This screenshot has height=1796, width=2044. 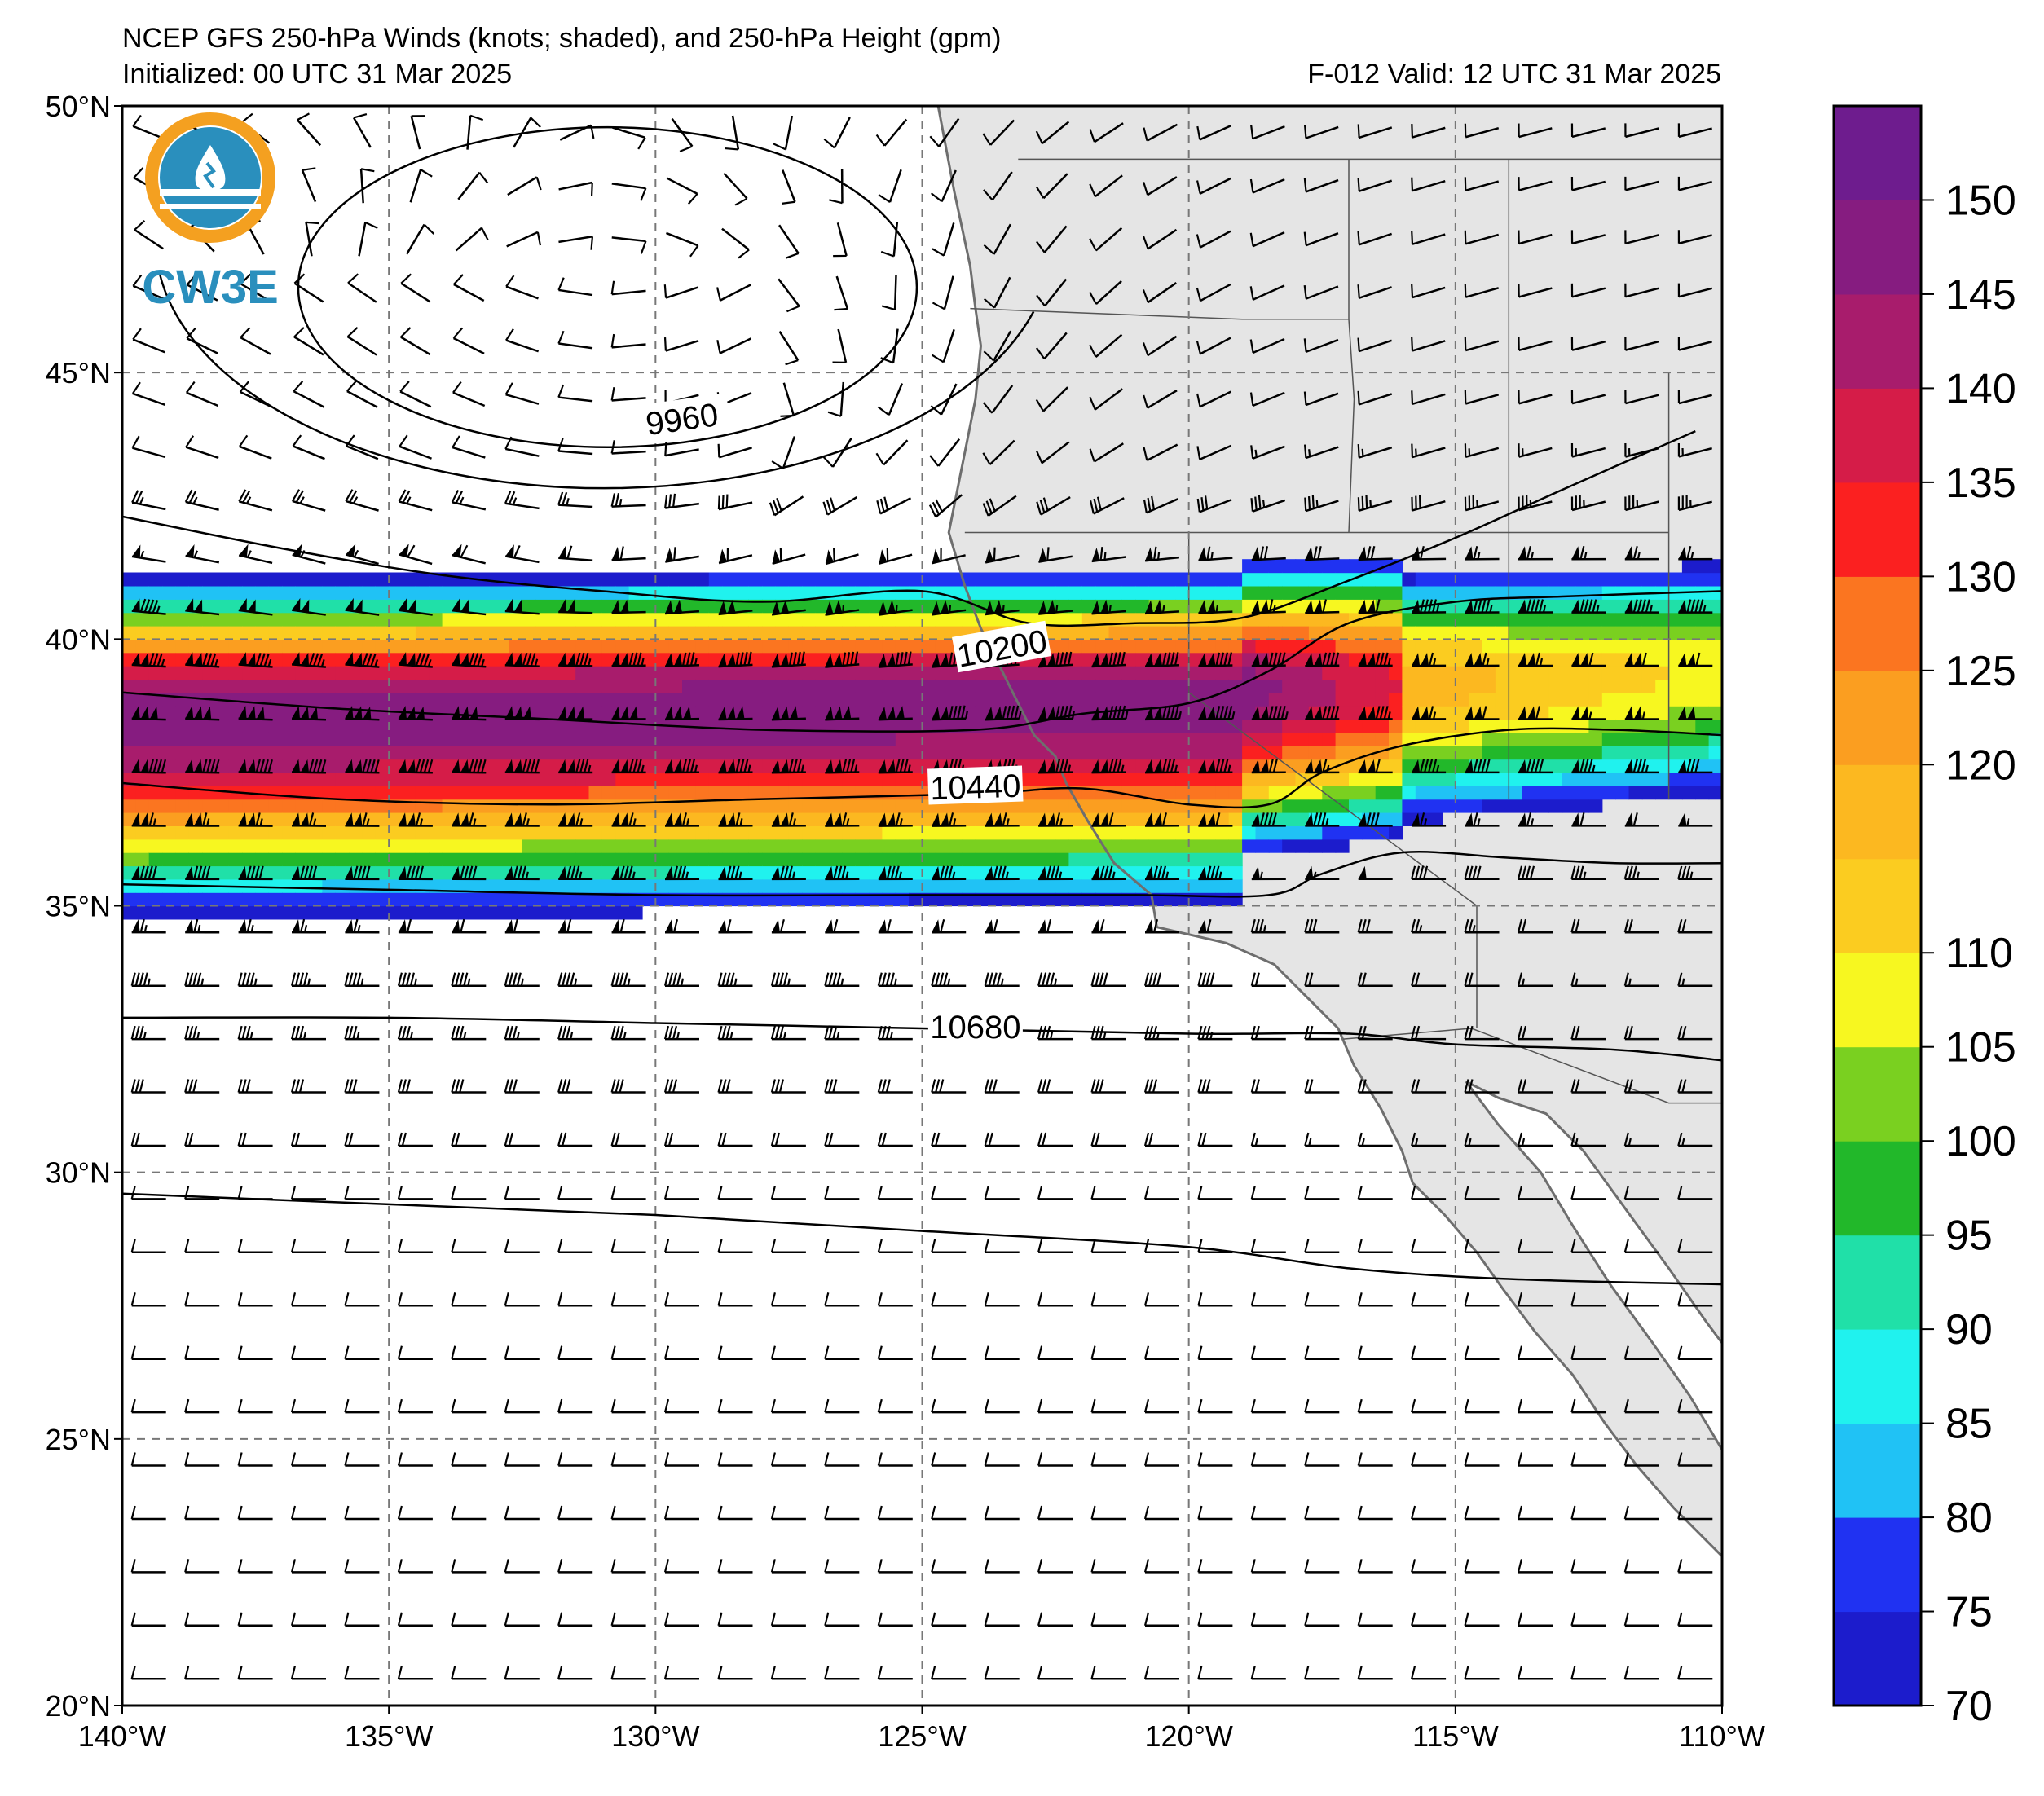 I want to click on cw3e-logo: CW3E, so click(x=210, y=213).